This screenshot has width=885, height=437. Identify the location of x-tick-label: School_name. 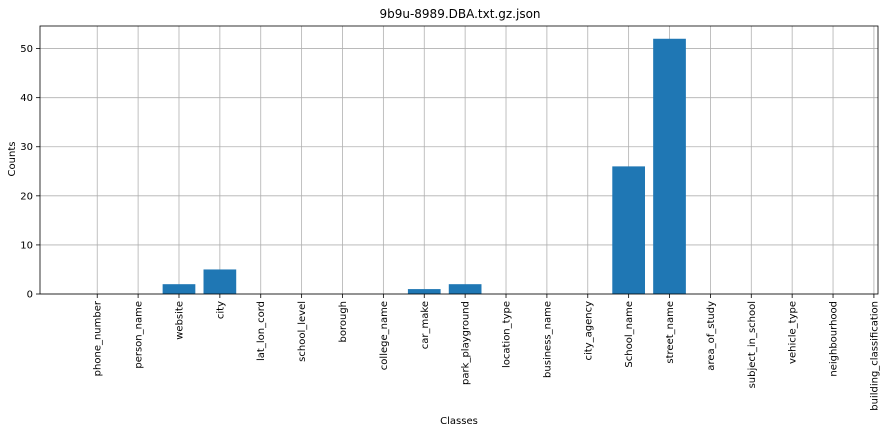
(629, 334).